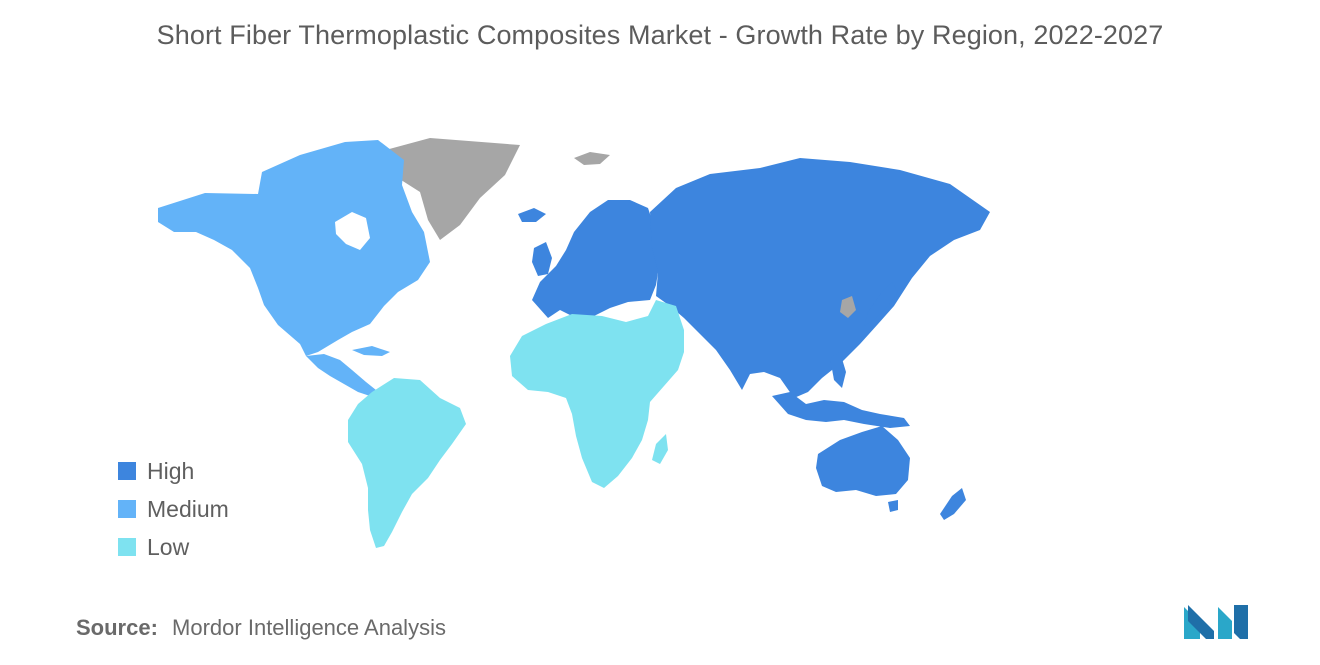  Describe the element at coordinates (127, 509) in the screenshot. I see `legend-swatch-medium` at that location.